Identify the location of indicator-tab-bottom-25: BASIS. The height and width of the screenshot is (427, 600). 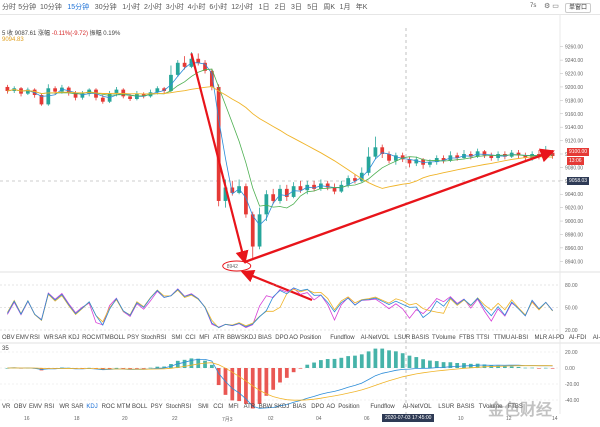
(465, 407).